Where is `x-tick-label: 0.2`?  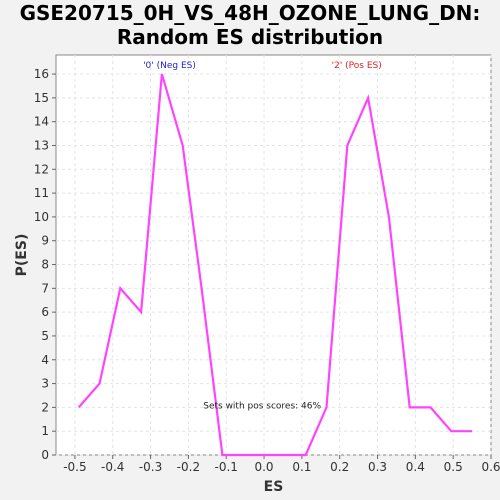
x-tick-label: 0.2 is located at coordinates (339, 467).